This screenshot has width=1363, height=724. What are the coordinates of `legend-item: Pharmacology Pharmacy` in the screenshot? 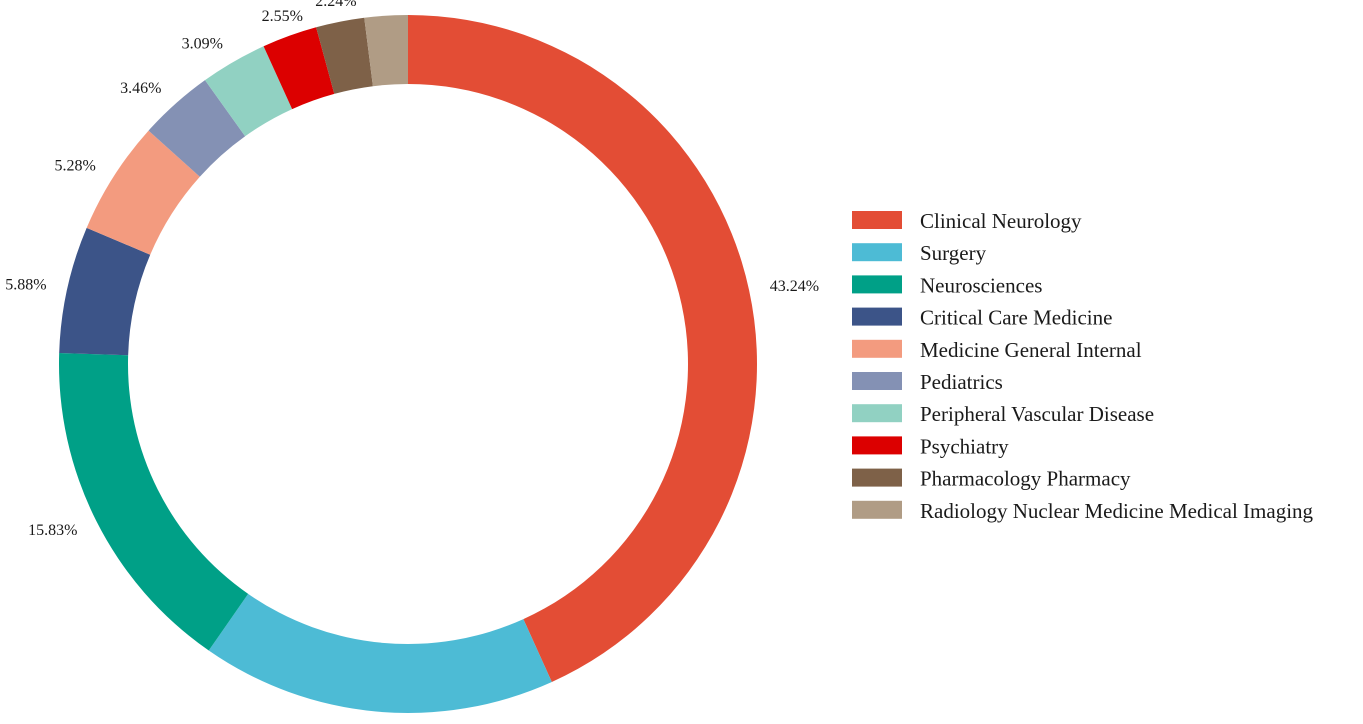 It's located at (991, 479).